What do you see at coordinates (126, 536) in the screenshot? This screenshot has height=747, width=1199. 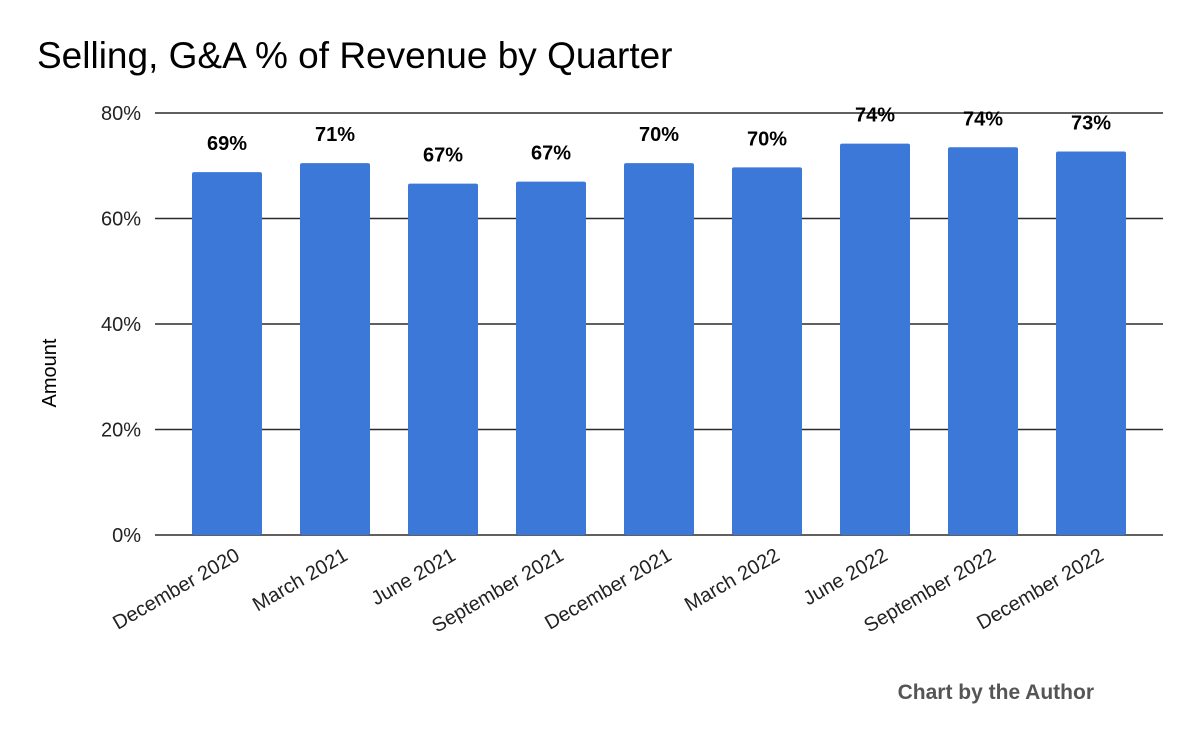 I see `y-tick-label: 0%` at bounding box center [126, 536].